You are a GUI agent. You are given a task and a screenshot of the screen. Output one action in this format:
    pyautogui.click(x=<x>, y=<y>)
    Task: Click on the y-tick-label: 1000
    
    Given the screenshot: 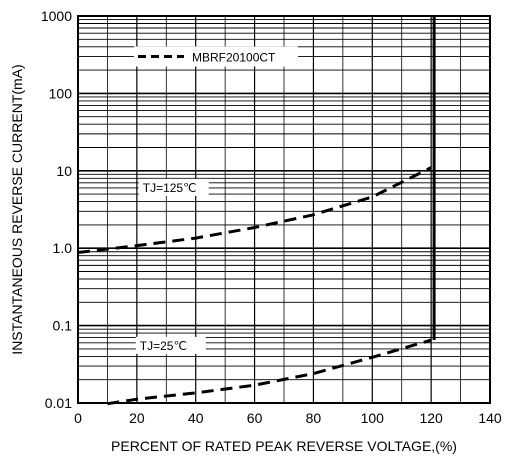 What is the action you would take?
    pyautogui.click(x=56, y=16)
    